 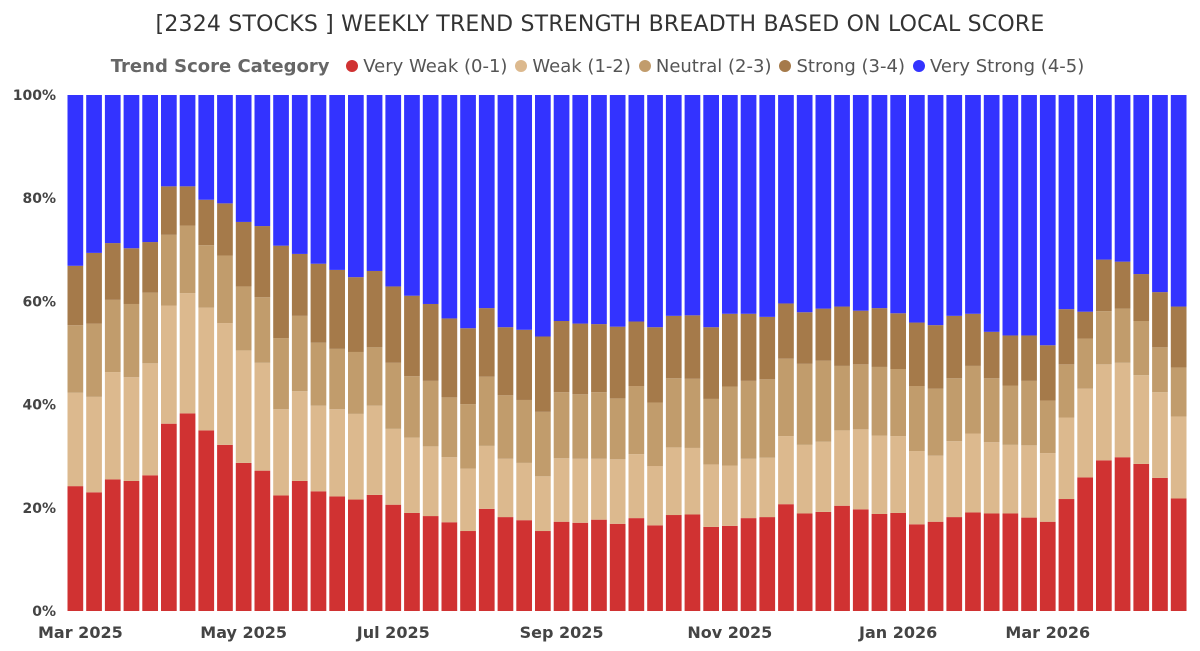 What do you see at coordinates (573, 66) in the screenshot?
I see `legend-item: Weak (1-2)` at bounding box center [573, 66].